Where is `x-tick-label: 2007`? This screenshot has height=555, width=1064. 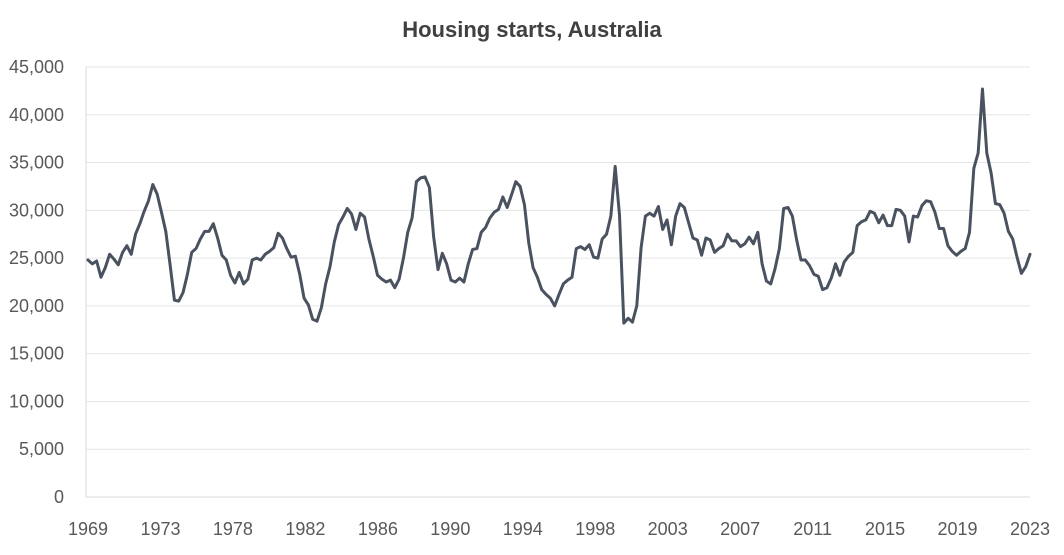
x-tick-label: 2007 is located at coordinates (740, 529).